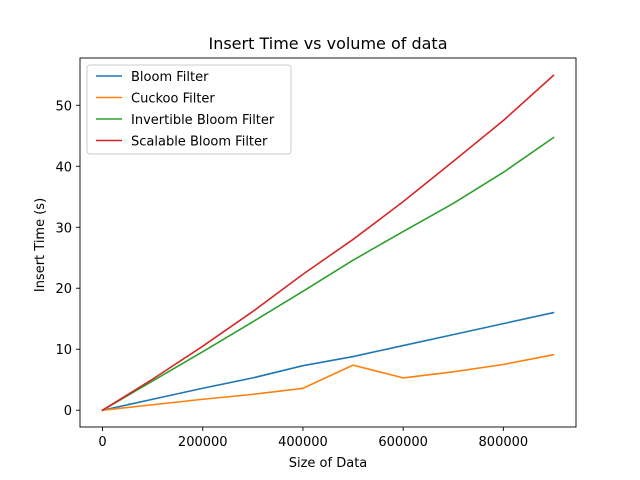 The height and width of the screenshot is (480, 640). I want to click on legend-label-2: Cuckoo Filter, so click(173, 99).